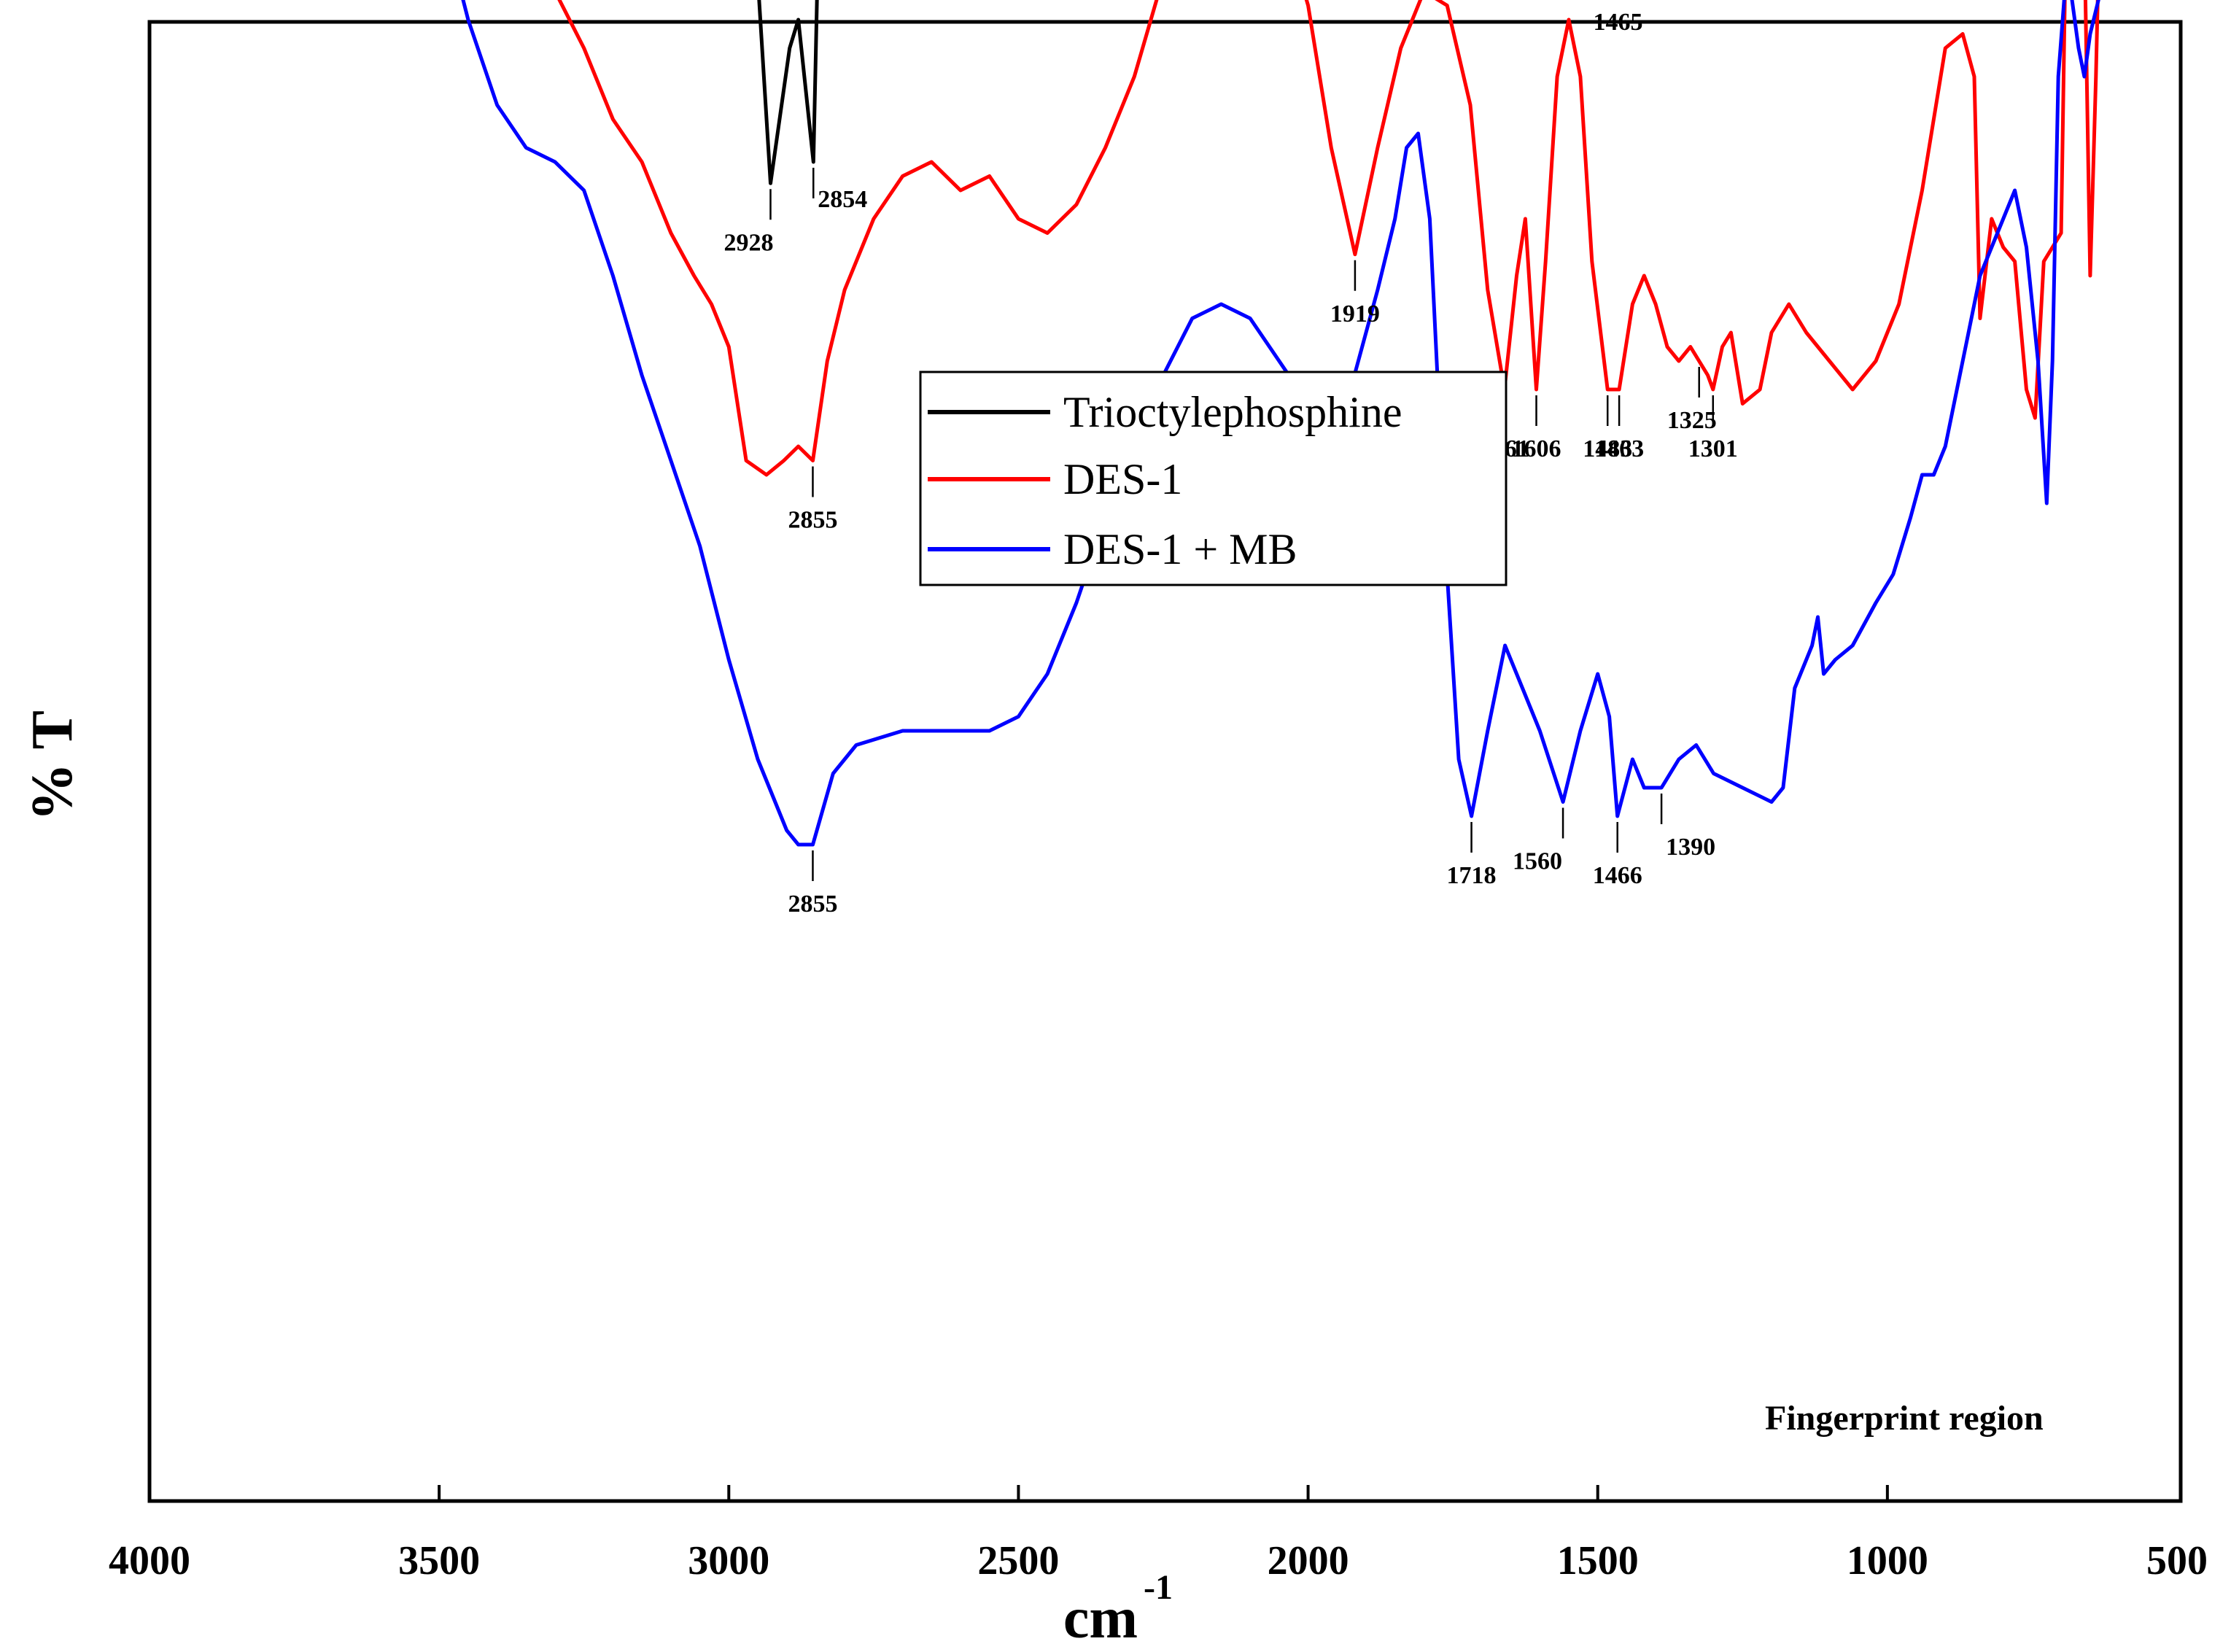 The image size is (2231, 1652). What do you see at coordinates (1607, 448) in the screenshot?
I see `peak-label-des-1-1483: 1483` at bounding box center [1607, 448].